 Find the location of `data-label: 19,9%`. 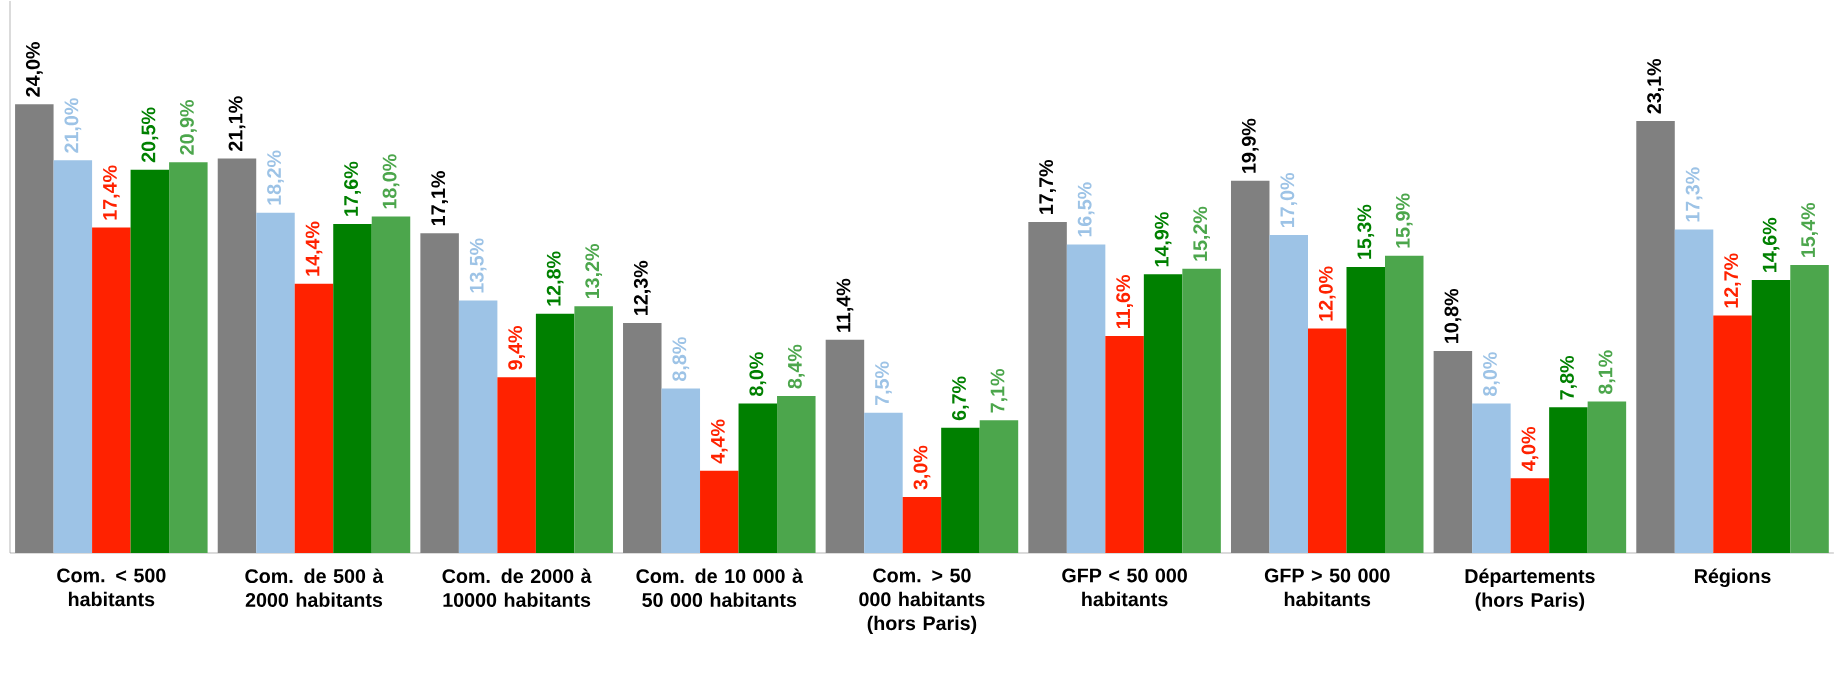

data-label: 19,9% is located at coordinates (1250, 145).